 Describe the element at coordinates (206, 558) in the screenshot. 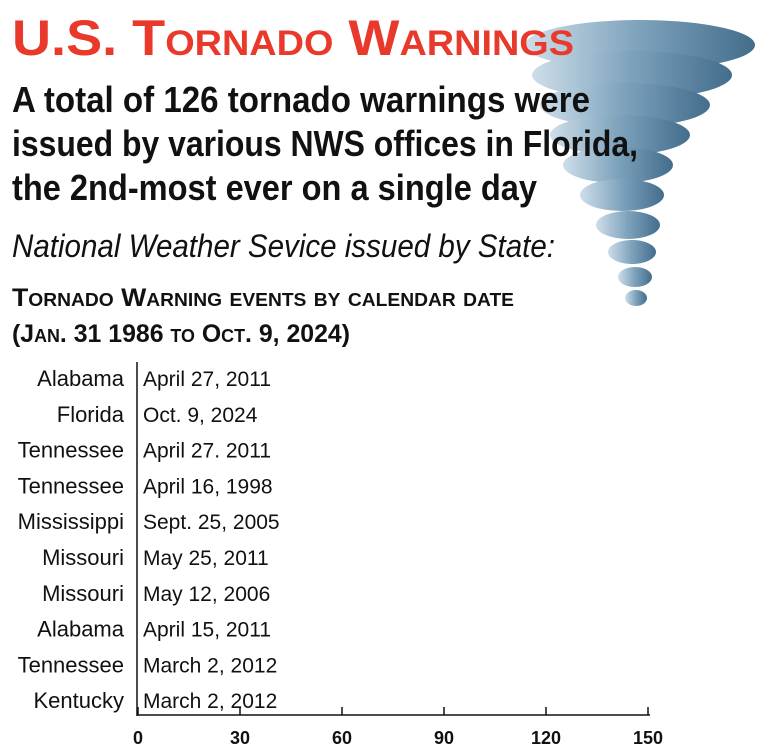

I see `date-label: May 25, 2011` at that location.